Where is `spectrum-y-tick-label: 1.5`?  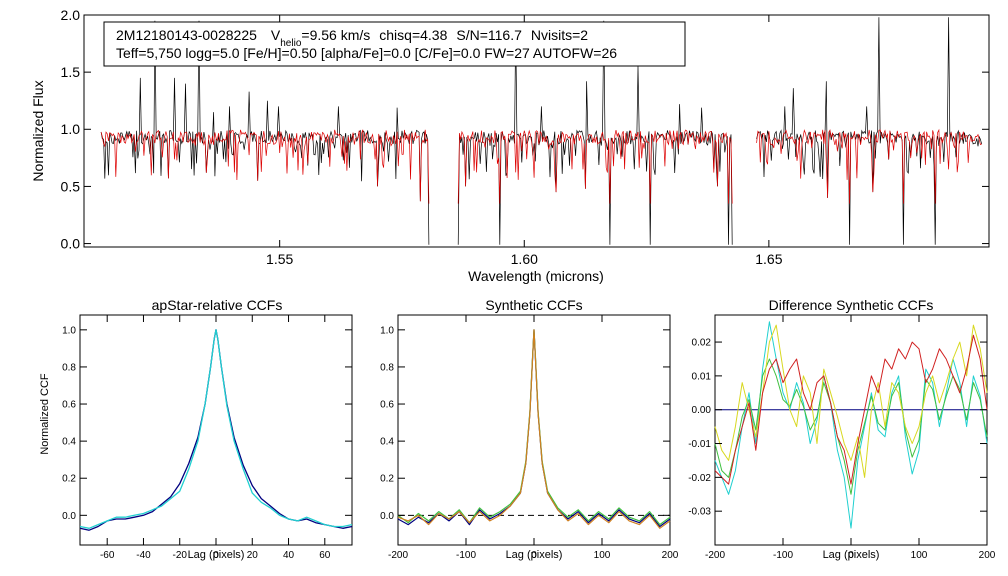 spectrum-y-tick-label: 1.5 is located at coordinates (71, 72).